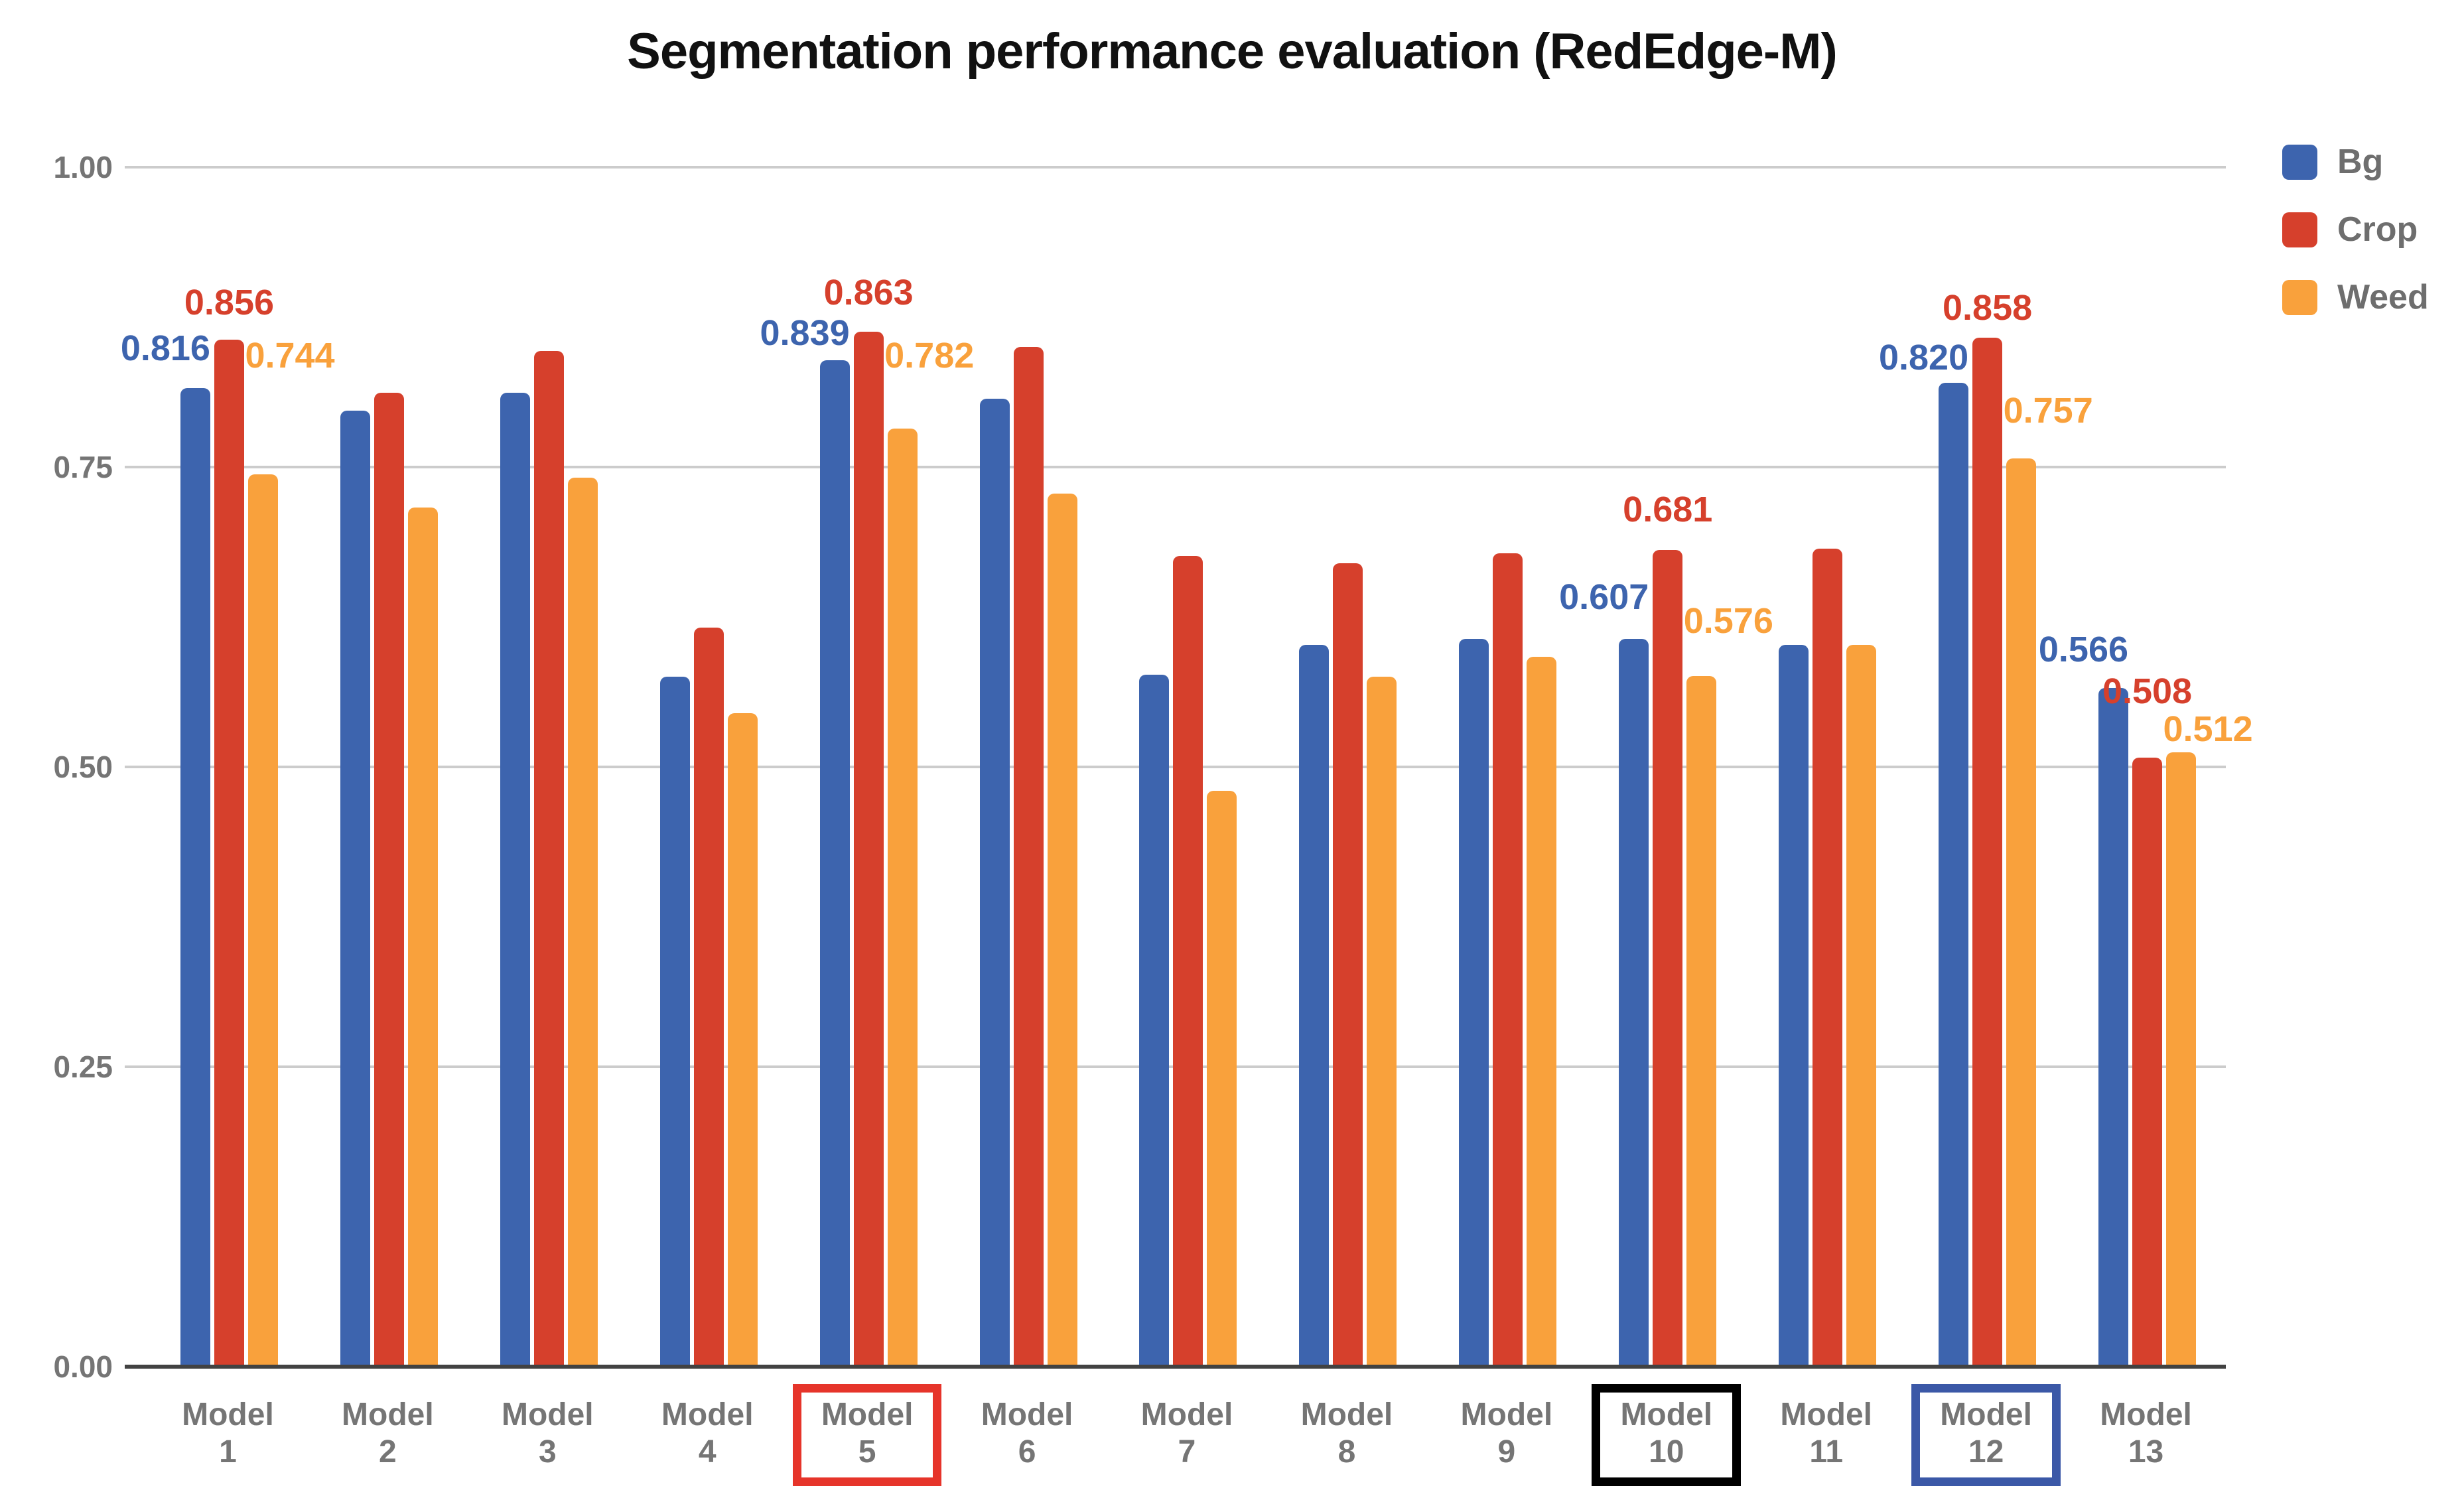 The height and width of the screenshot is (1502, 2464). I want to click on x-label-model-12: Model 12, so click(1986, 1435).